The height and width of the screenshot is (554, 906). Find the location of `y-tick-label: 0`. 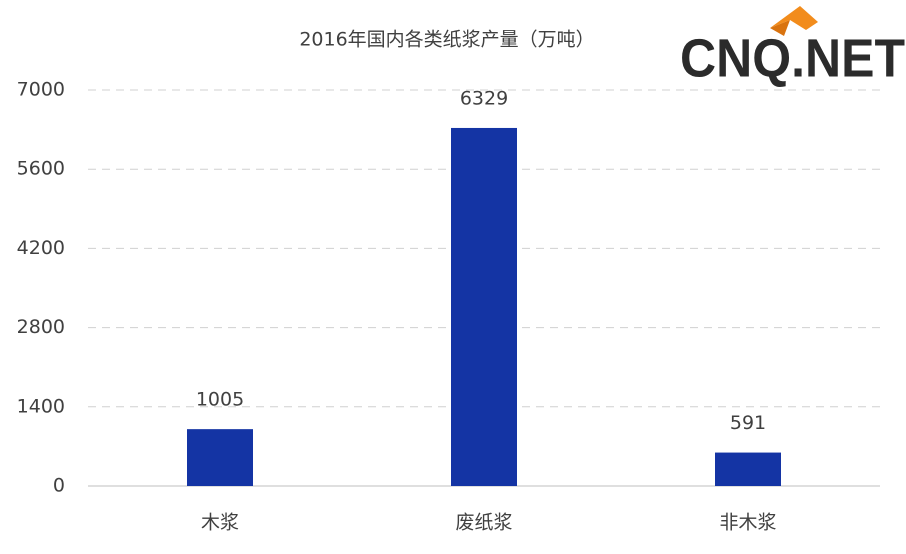

y-tick-label: 0 is located at coordinates (59, 486).